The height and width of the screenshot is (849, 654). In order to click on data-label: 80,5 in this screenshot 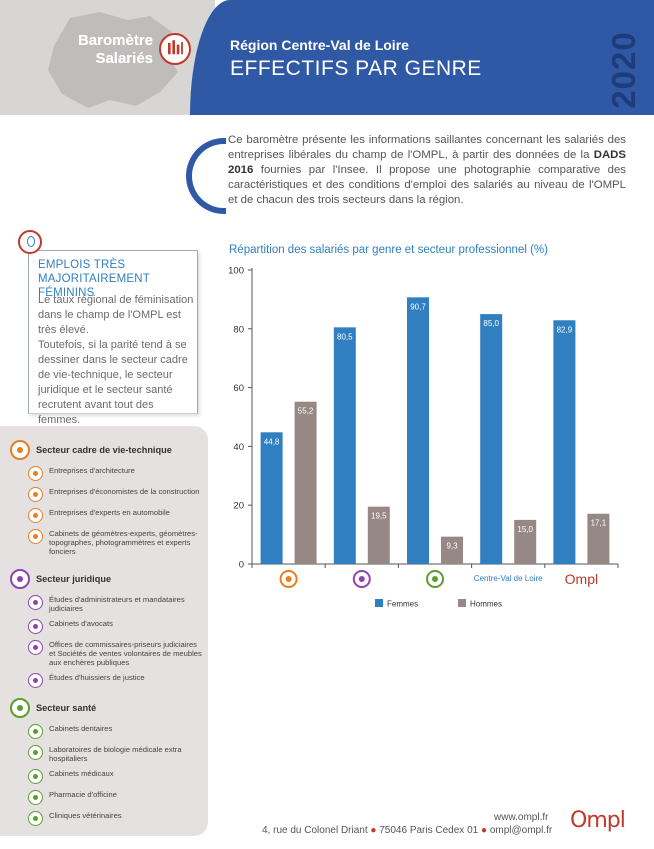, I will do `click(345, 336)`.